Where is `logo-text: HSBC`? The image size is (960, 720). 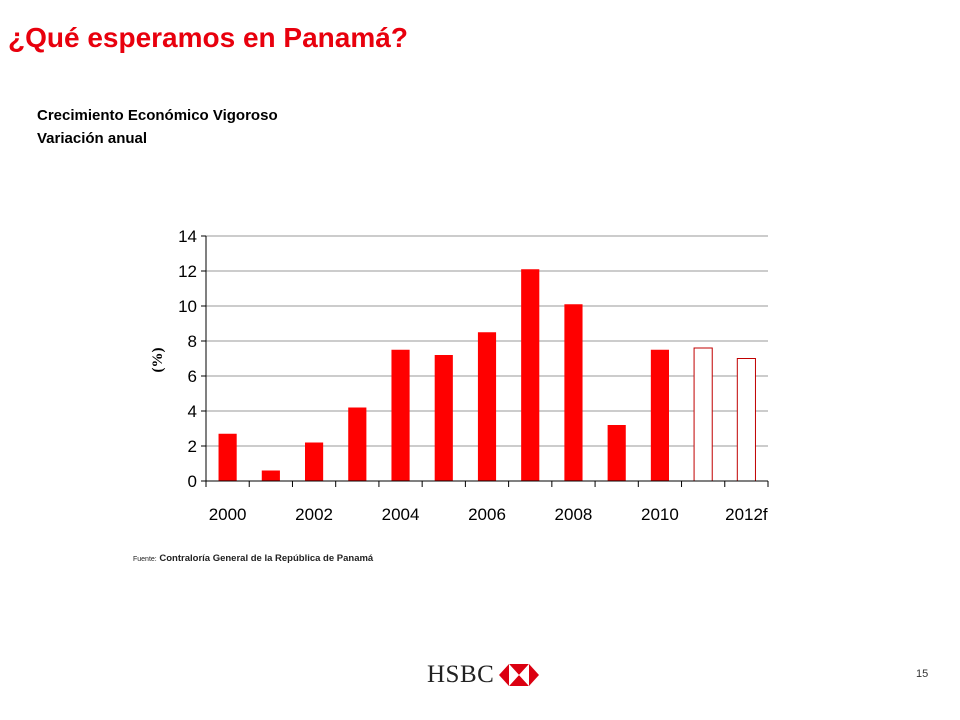 logo-text: HSBC is located at coordinates (461, 674).